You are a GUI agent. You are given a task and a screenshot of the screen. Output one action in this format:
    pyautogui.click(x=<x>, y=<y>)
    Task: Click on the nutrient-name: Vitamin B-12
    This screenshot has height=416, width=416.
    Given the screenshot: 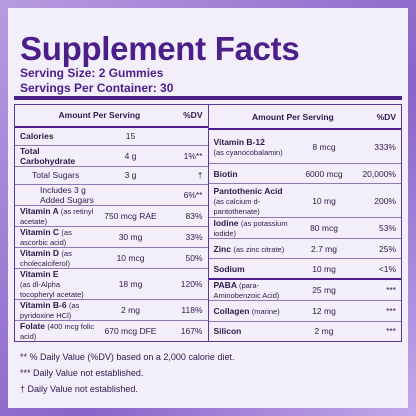 What is the action you would take?
    pyautogui.click(x=239, y=141)
    